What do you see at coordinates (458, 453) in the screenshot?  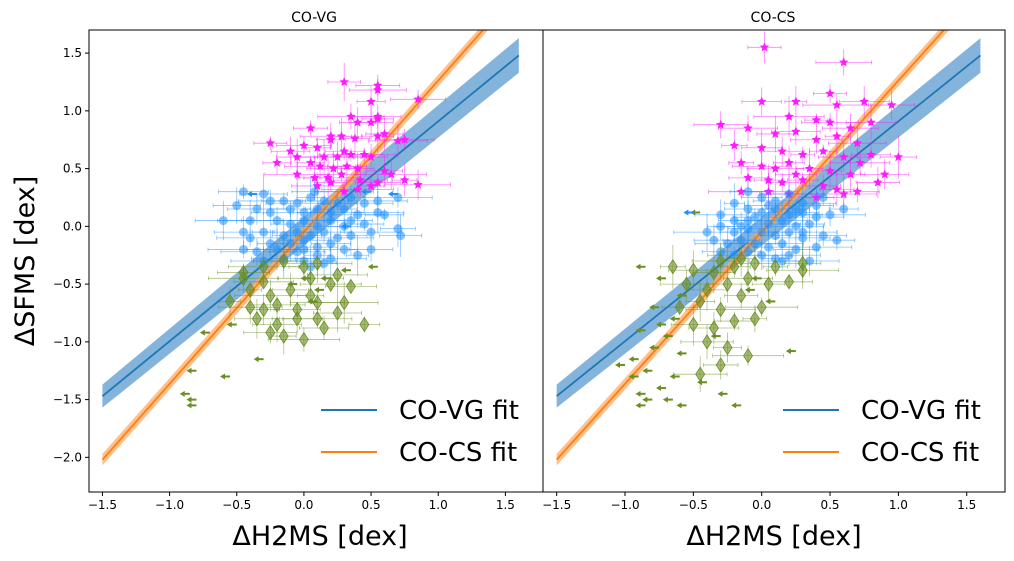 I see `legend-label: CO-CS fit` at bounding box center [458, 453].